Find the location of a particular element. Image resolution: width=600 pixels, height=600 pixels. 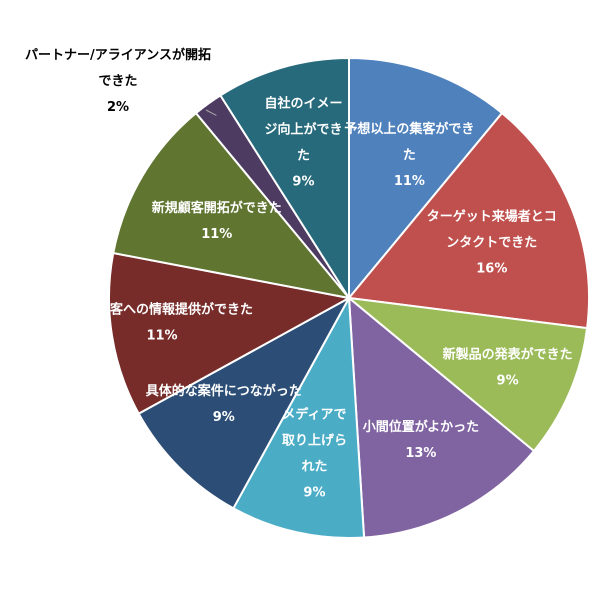

slice-label: 小間位置がよかった 13% is located at coordinates (421, 440).